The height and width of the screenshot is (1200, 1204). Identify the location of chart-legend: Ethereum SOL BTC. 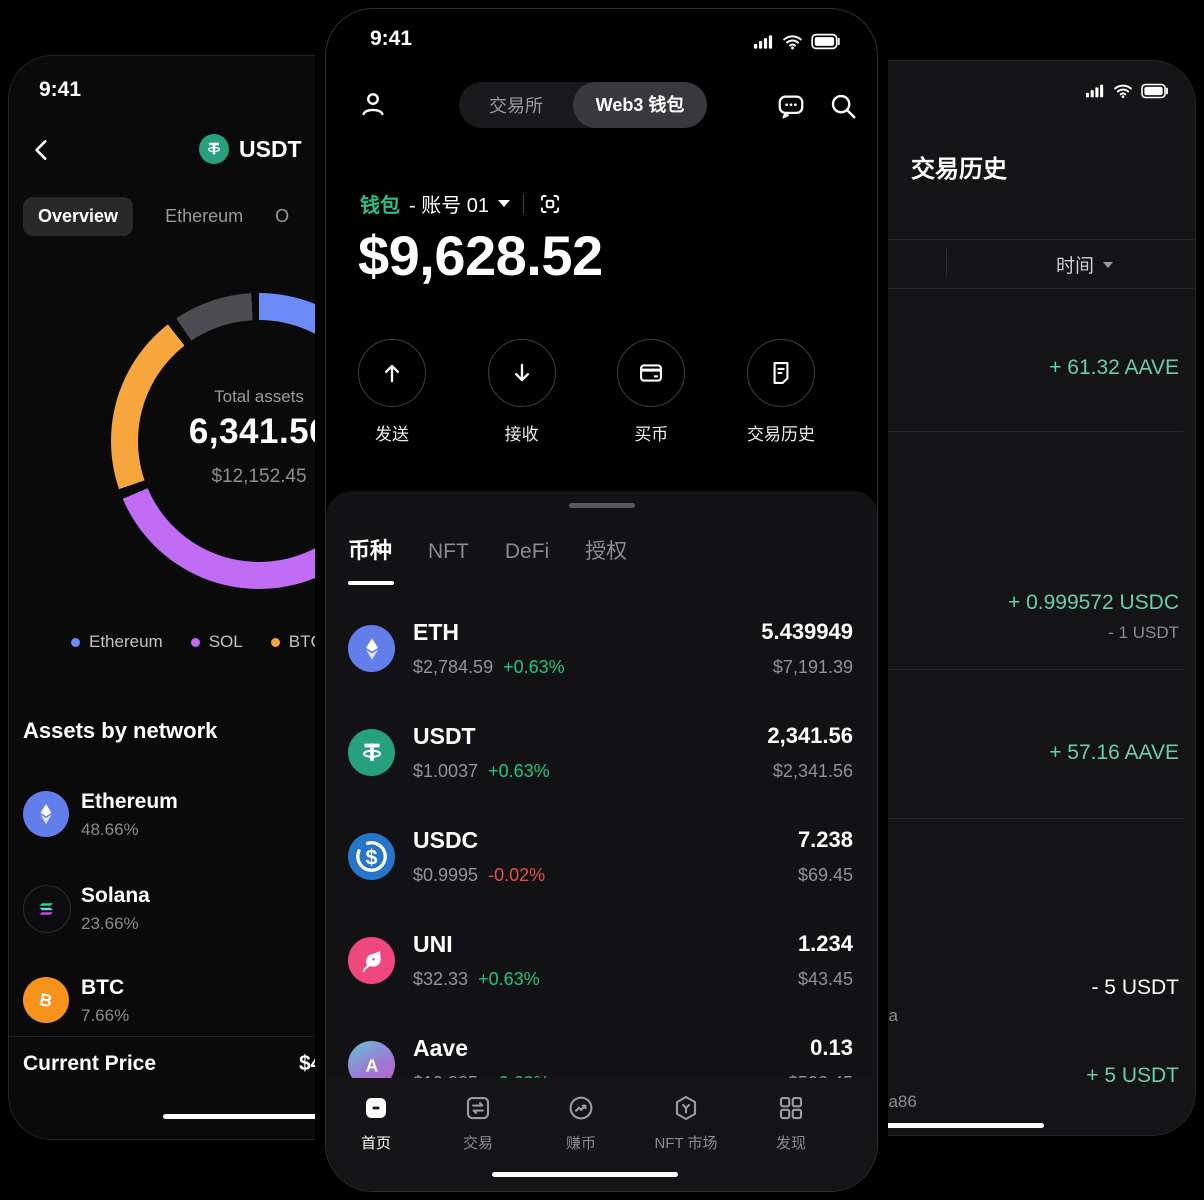
(197, 642).